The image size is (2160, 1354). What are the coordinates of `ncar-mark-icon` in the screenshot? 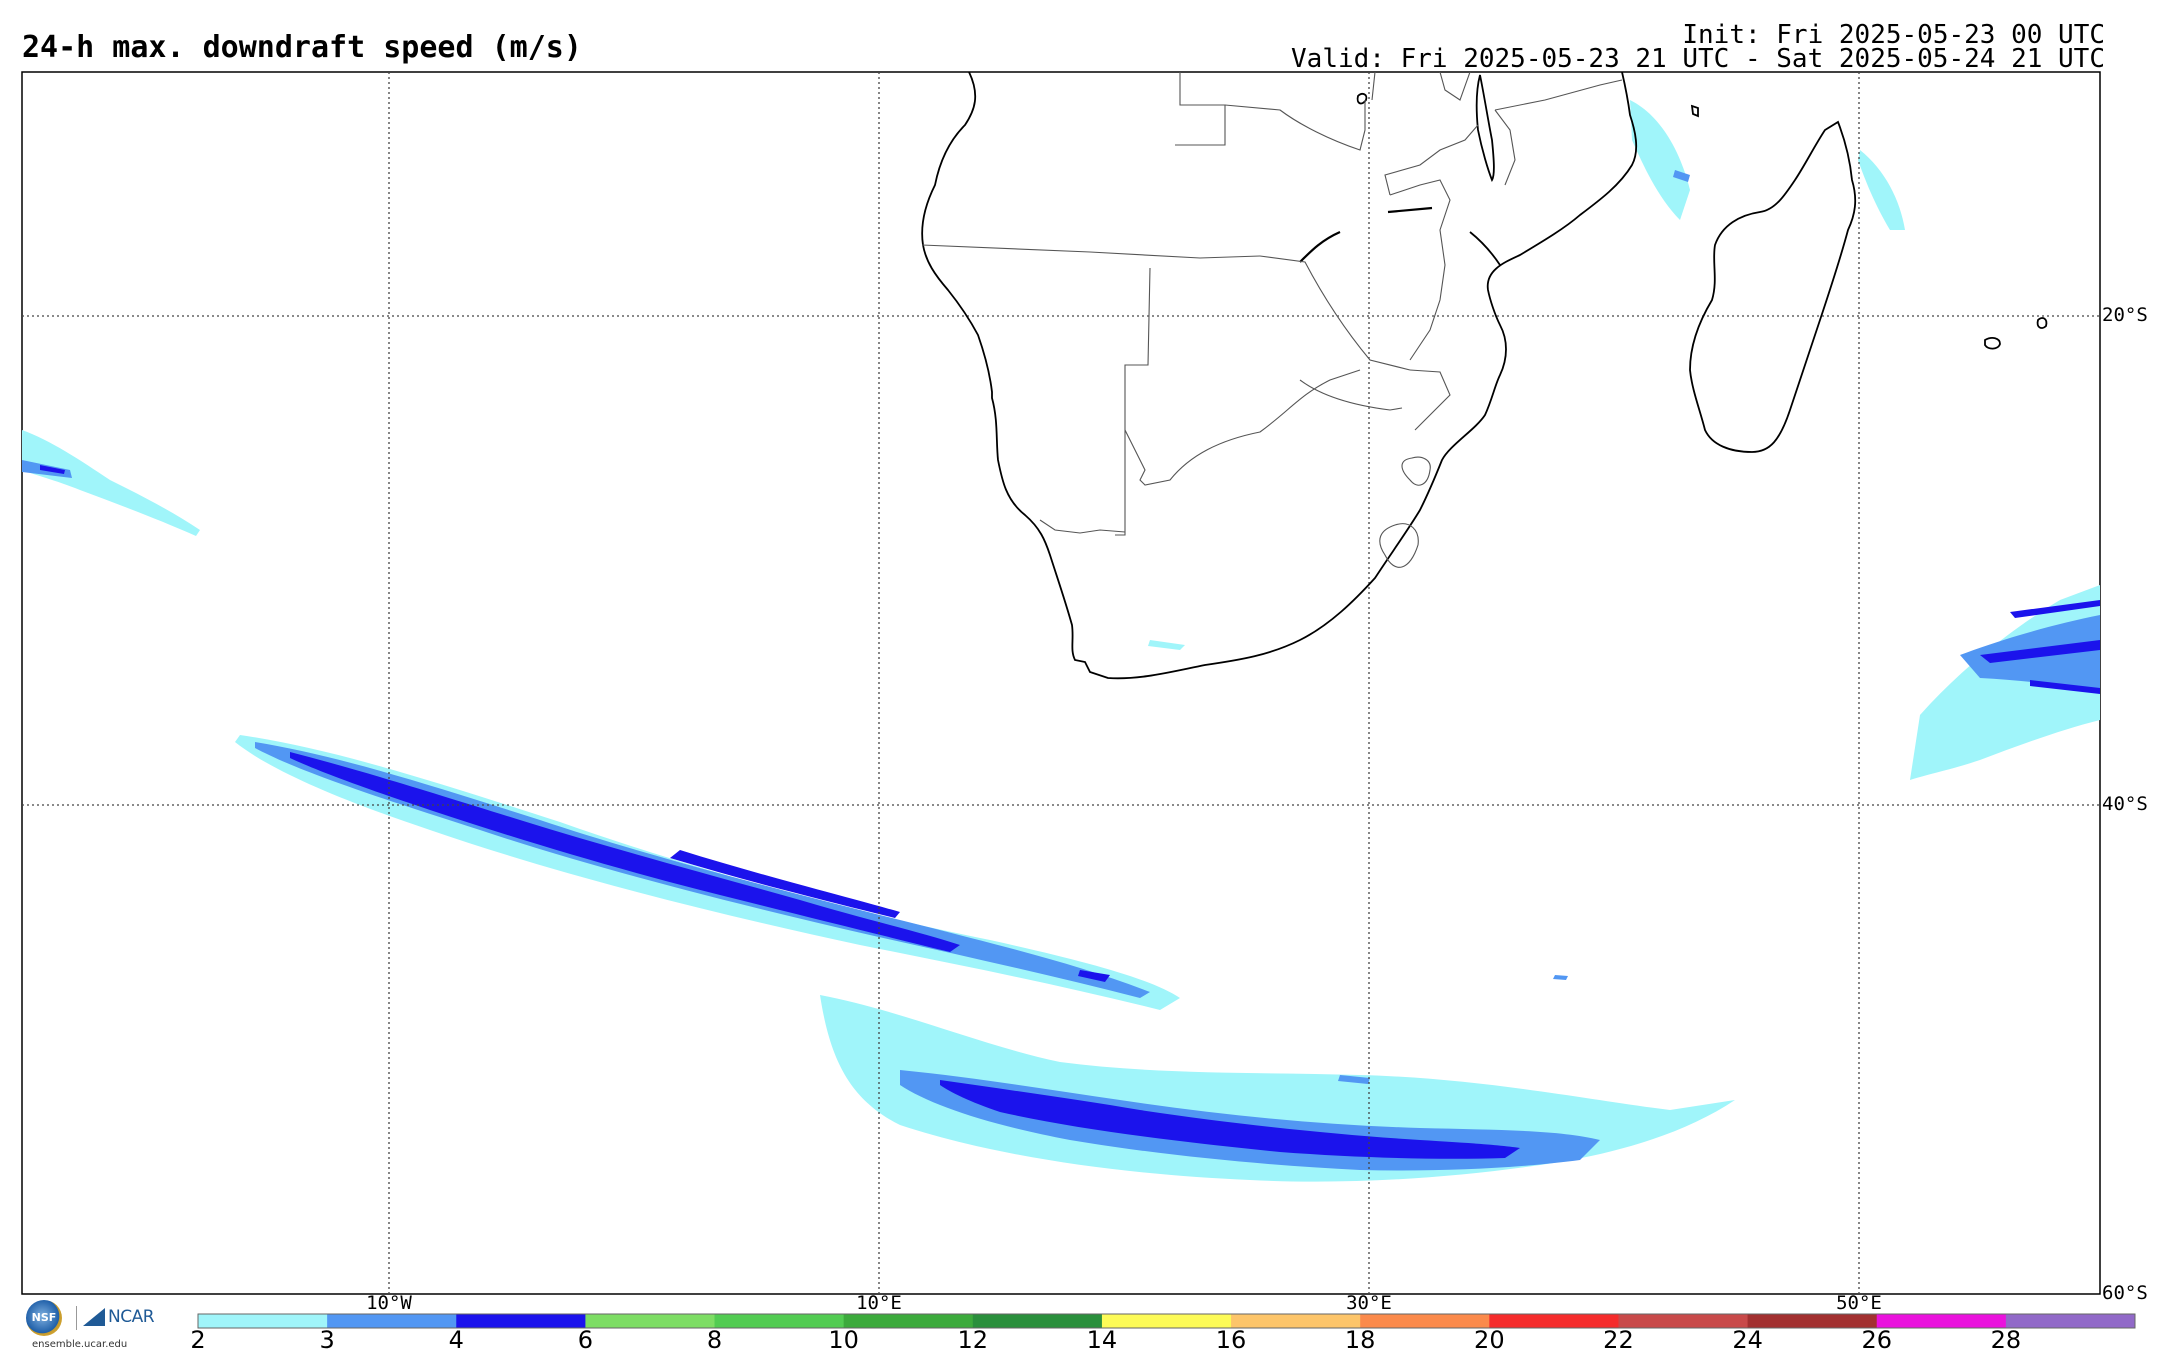 It's located at (94, 1316).